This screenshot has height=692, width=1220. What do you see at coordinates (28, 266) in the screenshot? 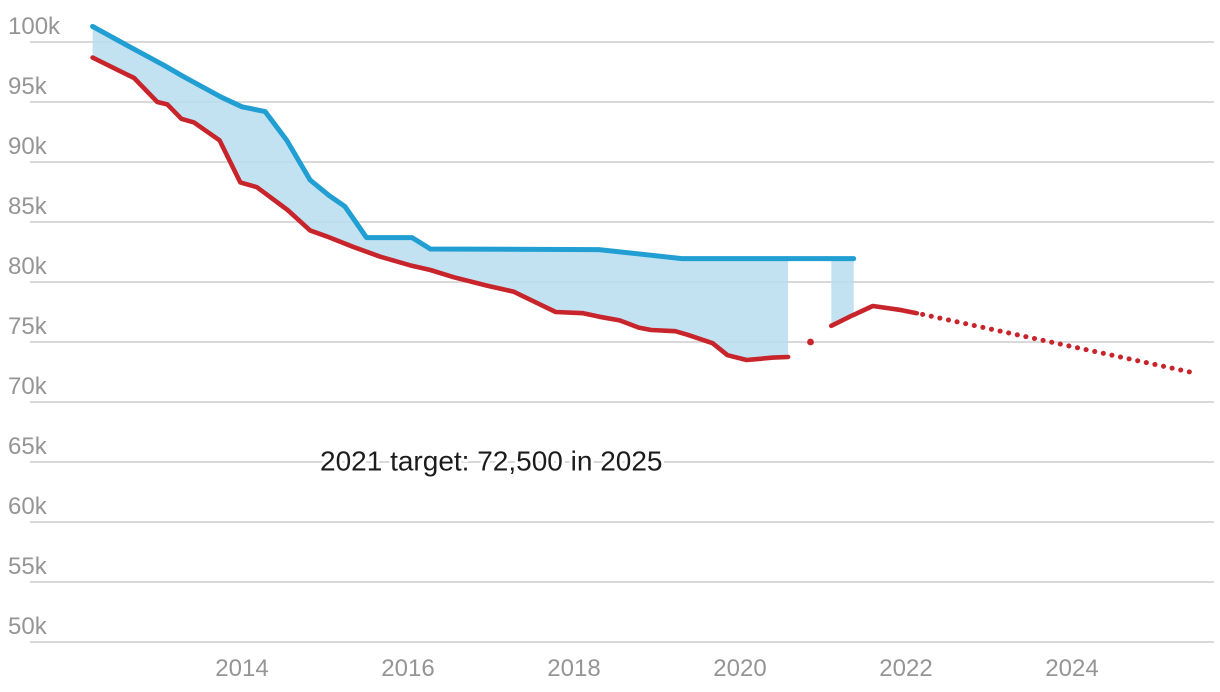
I see `y-axis-label: 80k` at bounding box center [28, 266].